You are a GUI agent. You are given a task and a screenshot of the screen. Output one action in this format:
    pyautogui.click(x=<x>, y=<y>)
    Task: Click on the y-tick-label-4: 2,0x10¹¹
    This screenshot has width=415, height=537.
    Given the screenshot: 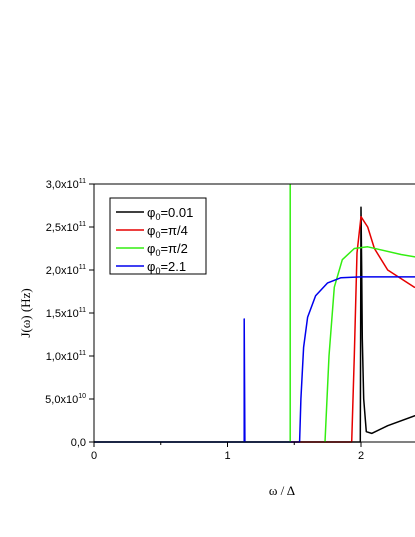 What is the action you would take?
    pyautogui.click(x=66, y=270)
    